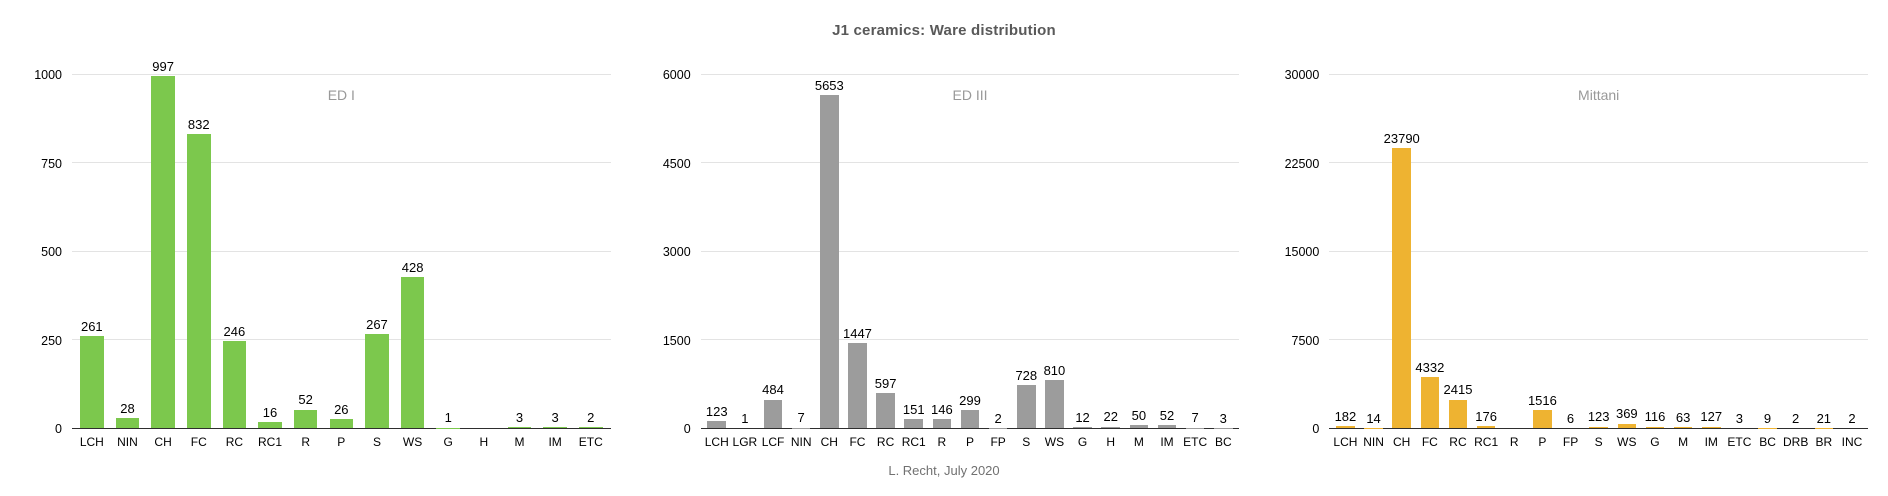 This screenshot has height=496, width=1888. I want to click on y-axis-tick-label: 500, so click(51, 252).